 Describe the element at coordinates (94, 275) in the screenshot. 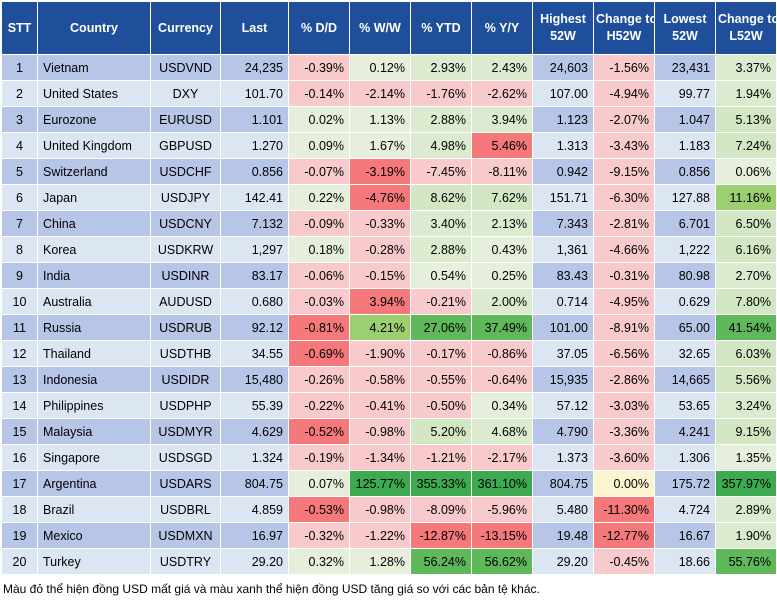

I see `cell-country: India` at that location.